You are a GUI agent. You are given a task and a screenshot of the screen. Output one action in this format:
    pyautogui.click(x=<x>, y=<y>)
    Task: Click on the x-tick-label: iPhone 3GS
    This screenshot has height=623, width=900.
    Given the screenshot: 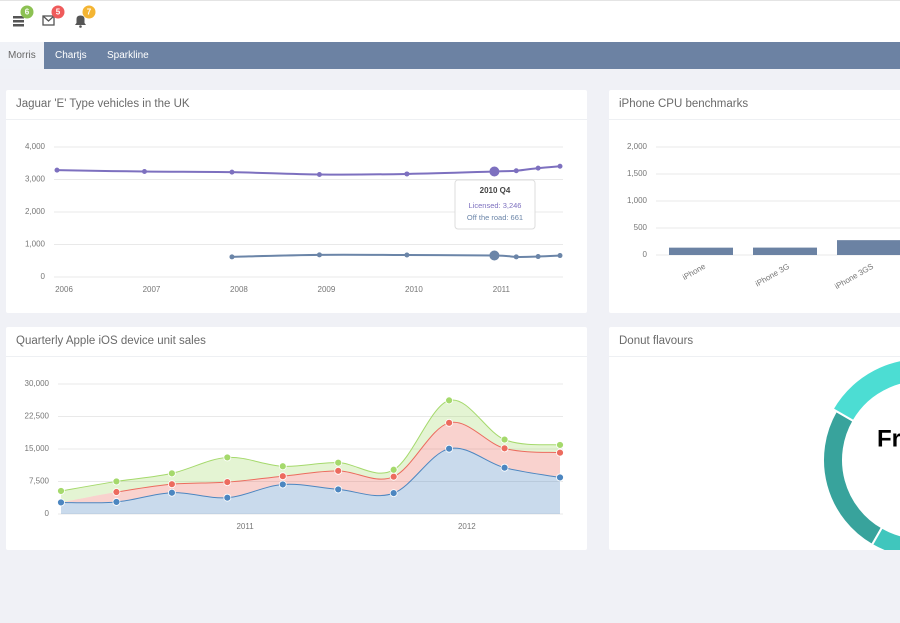 What is the action you would take?
    pyautogui.click(x=854, y=276)
    